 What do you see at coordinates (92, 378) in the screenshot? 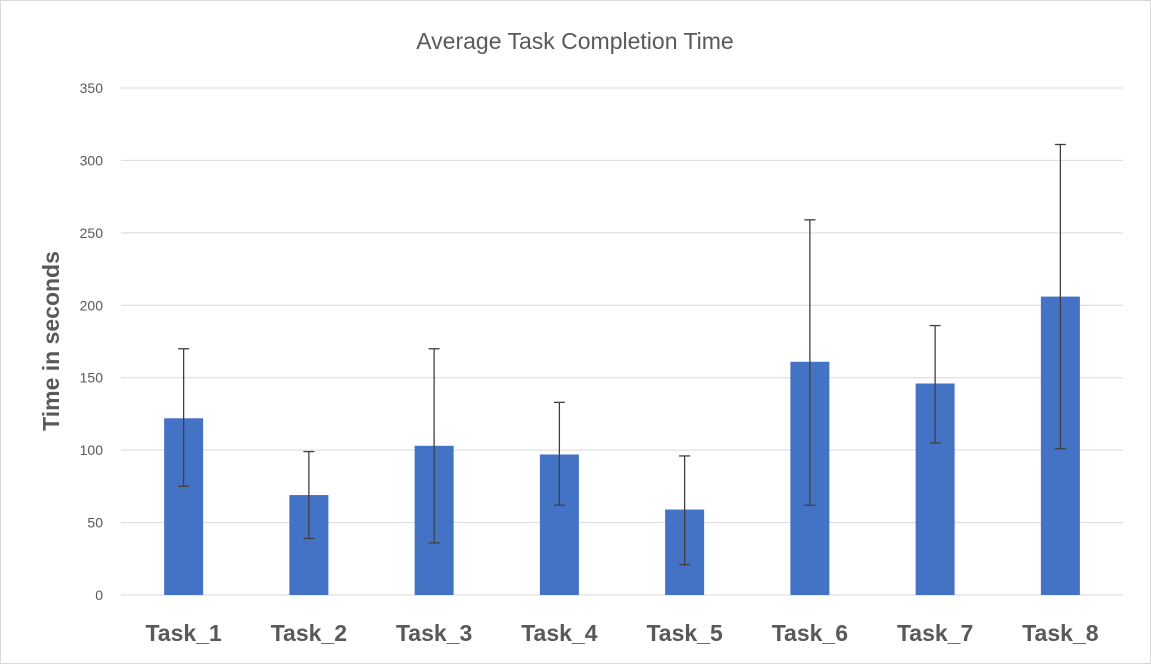
I see `y-tick-label: 150` at bounding box center [92, 378].